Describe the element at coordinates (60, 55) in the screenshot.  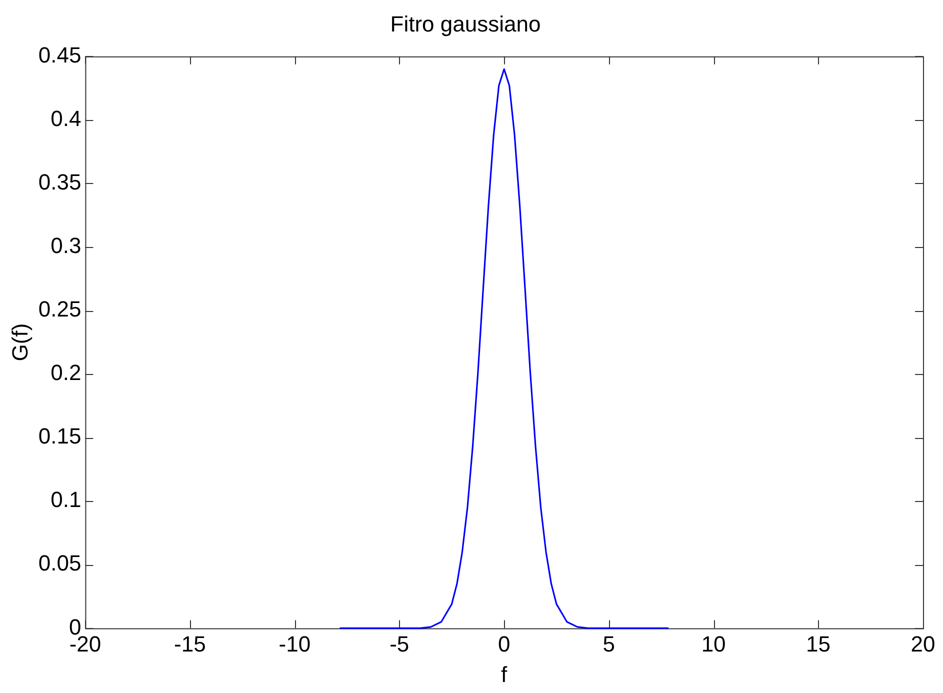
I see `y-tick-label: 0.45` at that location.